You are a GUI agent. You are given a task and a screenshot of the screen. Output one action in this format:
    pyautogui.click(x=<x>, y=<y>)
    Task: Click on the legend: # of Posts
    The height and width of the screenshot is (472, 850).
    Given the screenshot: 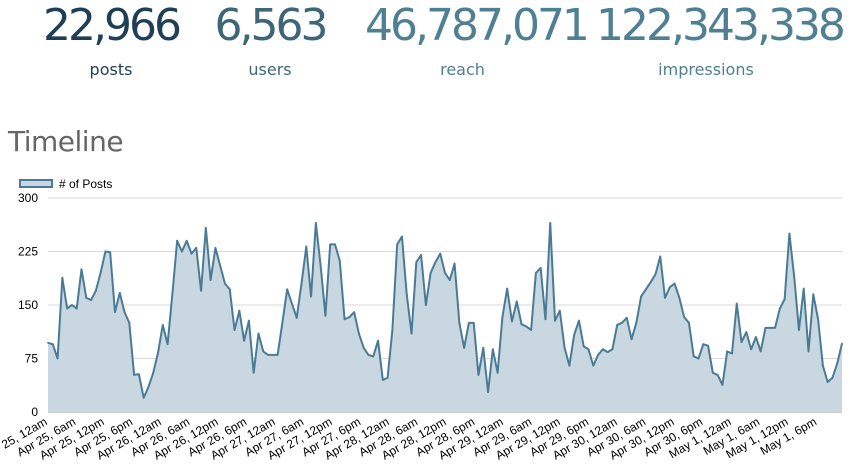 What is the action you would take?
    pyautogui.click(x=65, y=184)
    